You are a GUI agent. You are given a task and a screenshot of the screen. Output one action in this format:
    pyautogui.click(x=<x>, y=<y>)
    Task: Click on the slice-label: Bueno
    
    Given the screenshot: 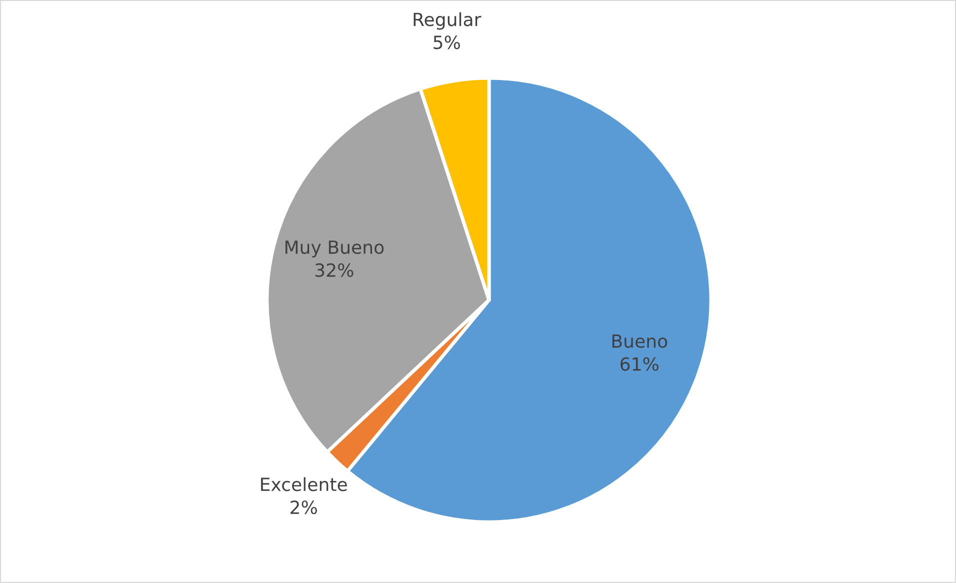 What is the action you would take?
    pyautogui.click(x=640, y=341)
    